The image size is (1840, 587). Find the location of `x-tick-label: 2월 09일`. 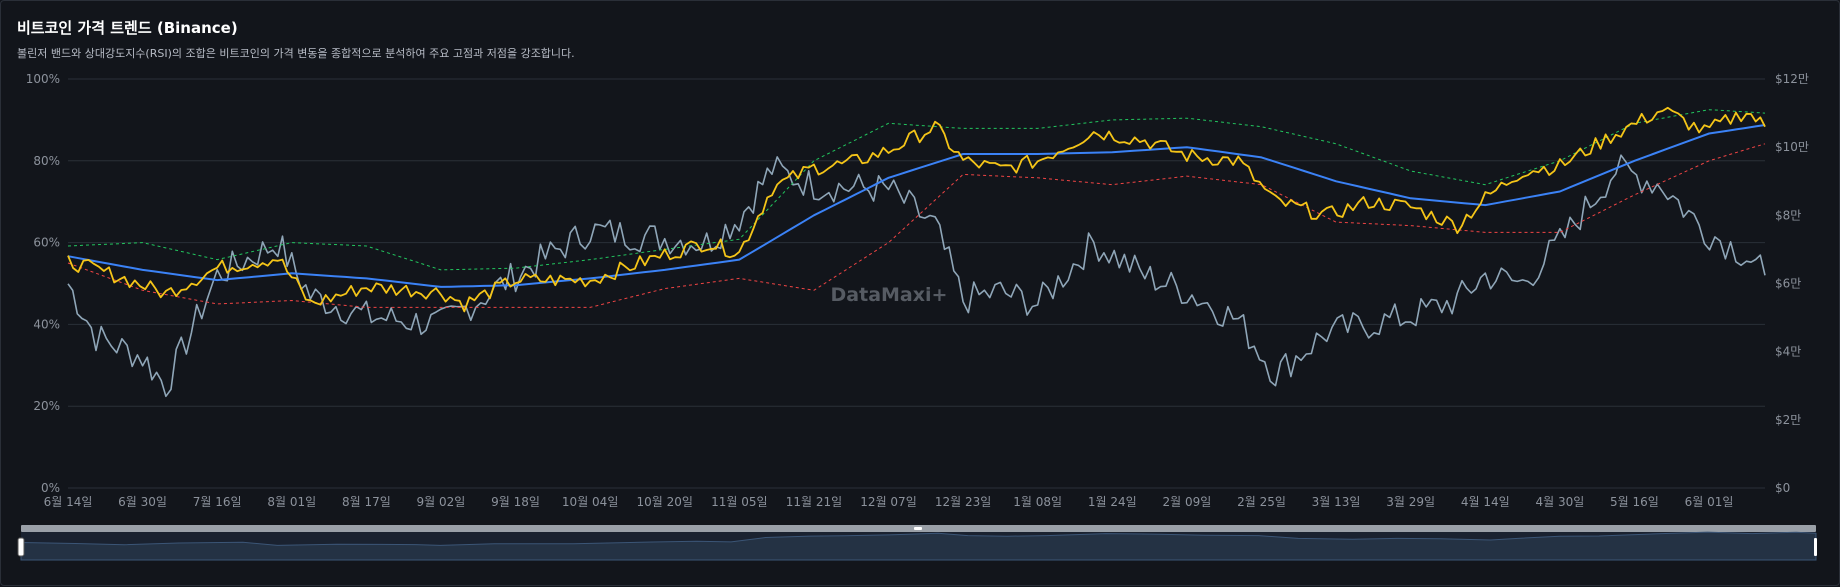

x-tick-label: 2월 09일 is located at coordinates (1186, 502).